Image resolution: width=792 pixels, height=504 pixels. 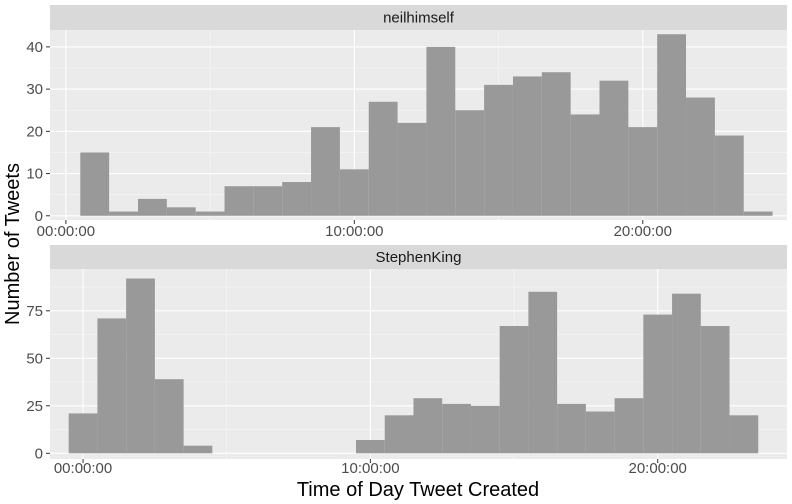 What do you see at coordinates (34, 358) in the screenshot?
I see `y-tick-label: 50` at bounding box center [34, 358].